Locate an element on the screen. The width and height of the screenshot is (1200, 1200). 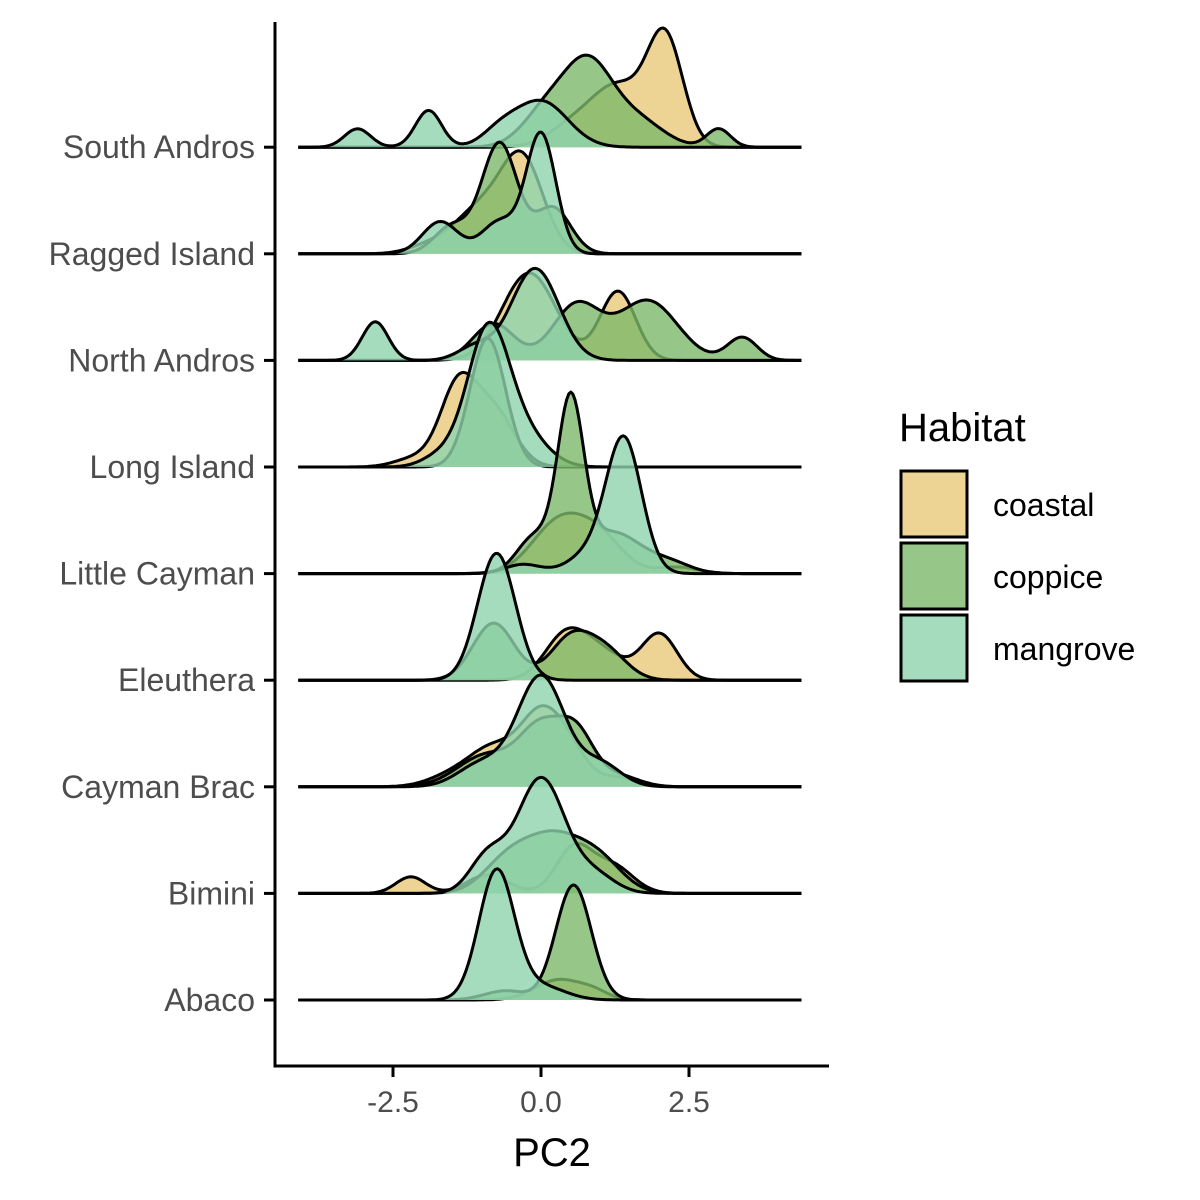
x-ticks: -2.5 0.0 2.5 is located at coordinates (538, 1092).